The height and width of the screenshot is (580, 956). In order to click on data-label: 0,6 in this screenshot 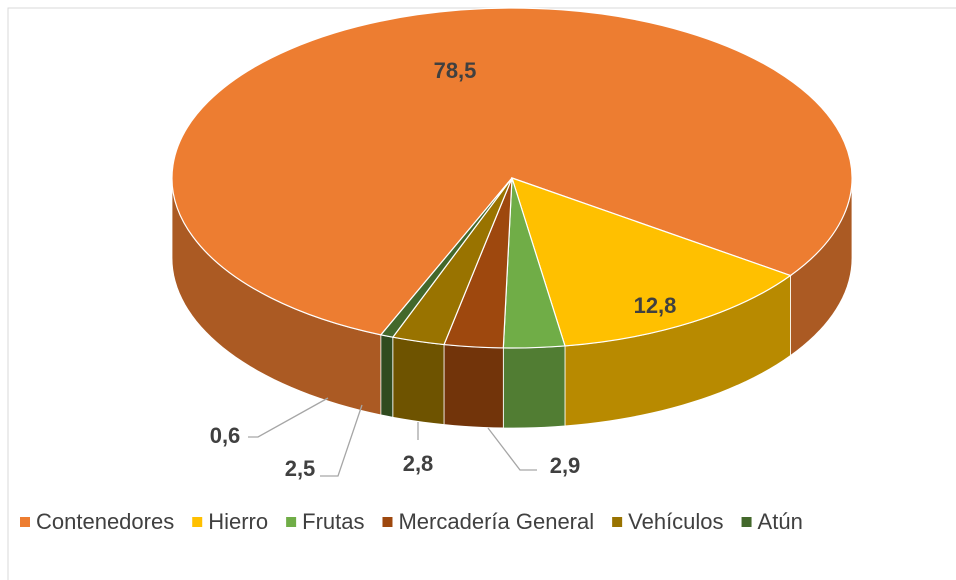, I will do `click(225, 435)`.